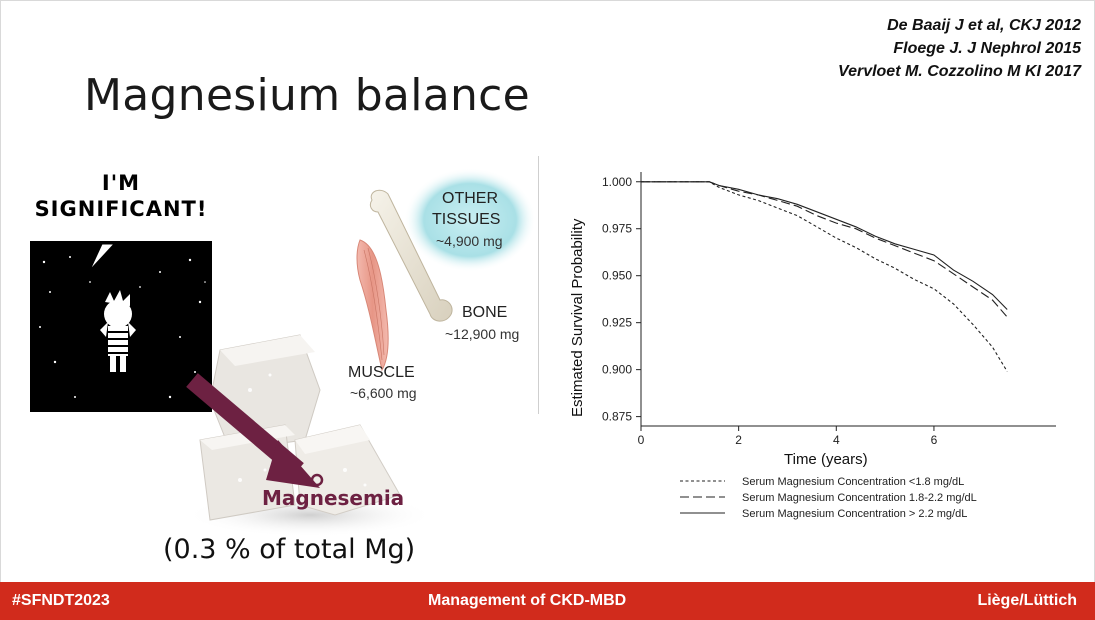 The height and width of the screenshot is (620, 1095). Describe the element at coordinates (333, 498) in the screenshot. I see `magnesemia-label: Magnesemia` at that location.